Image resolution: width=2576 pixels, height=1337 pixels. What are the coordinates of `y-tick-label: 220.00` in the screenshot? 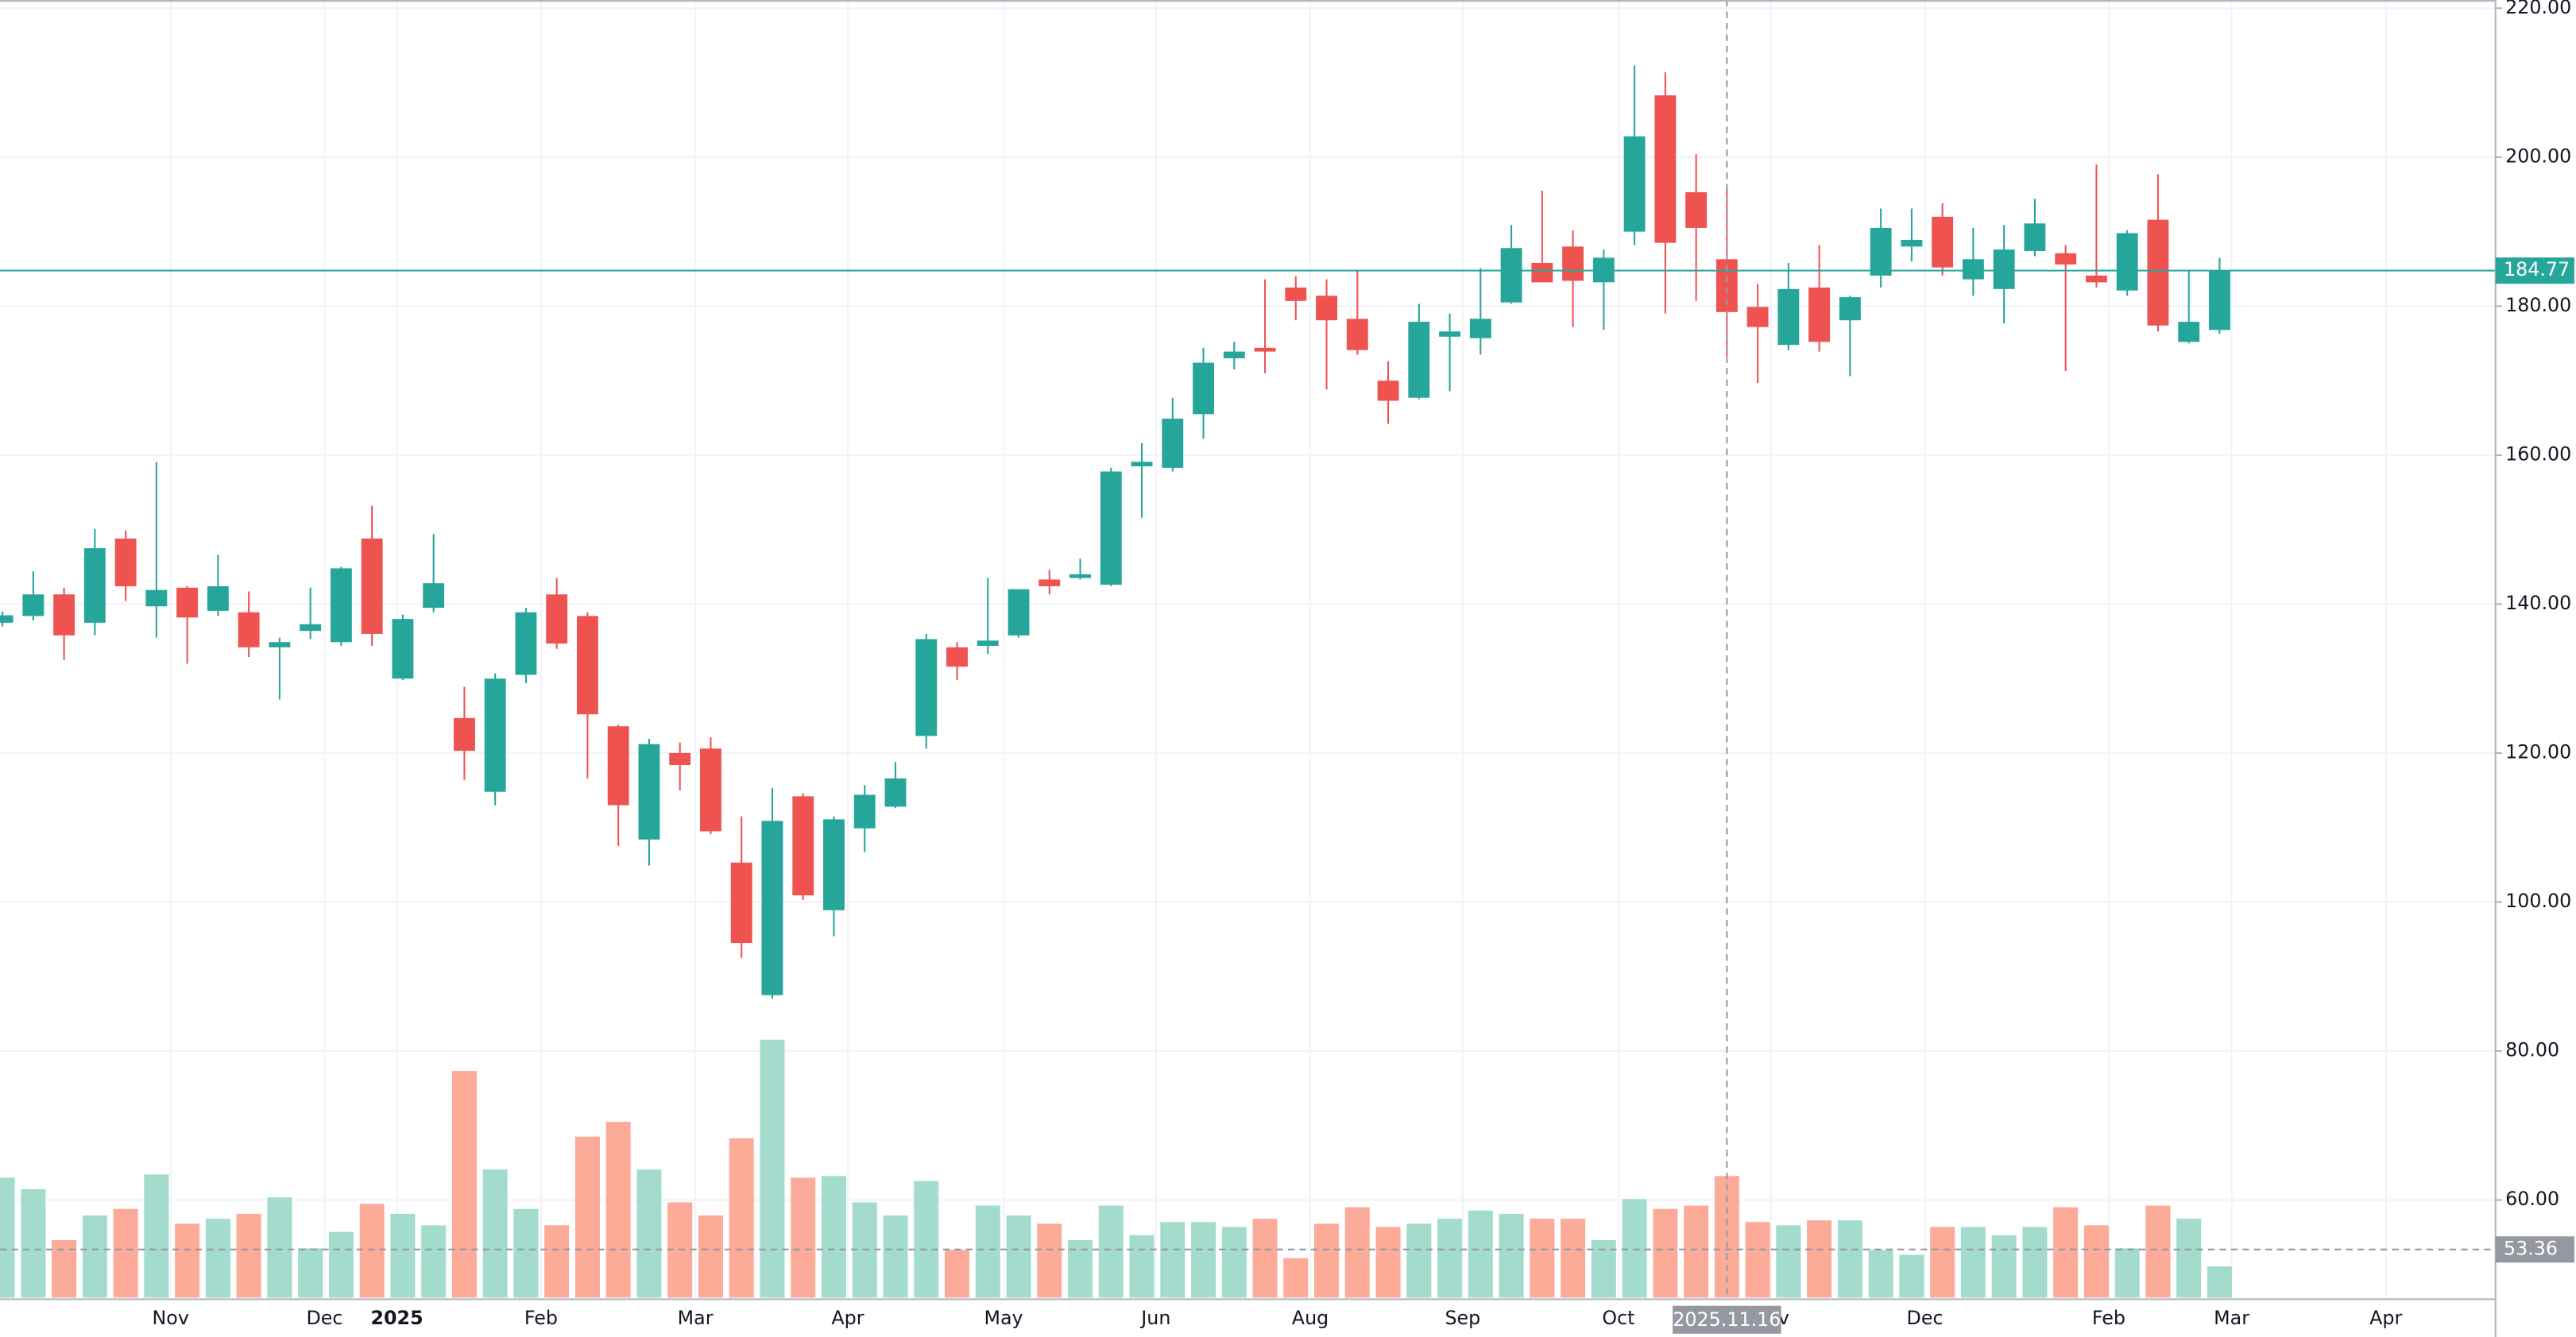 It's located at (2538, 9).